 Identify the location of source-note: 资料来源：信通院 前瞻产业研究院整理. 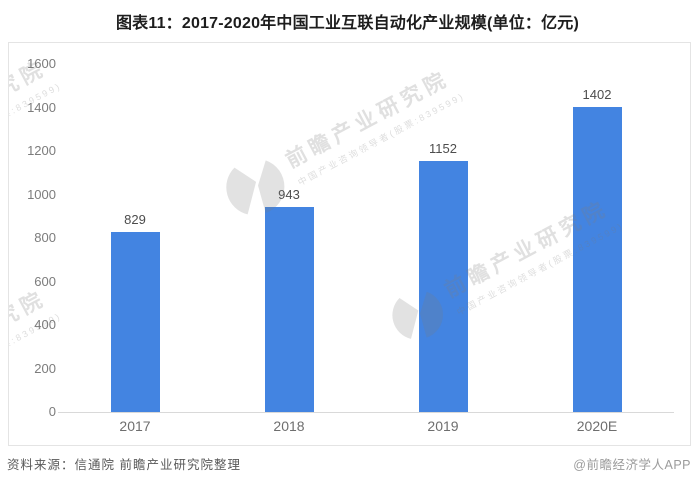
(124, 465).